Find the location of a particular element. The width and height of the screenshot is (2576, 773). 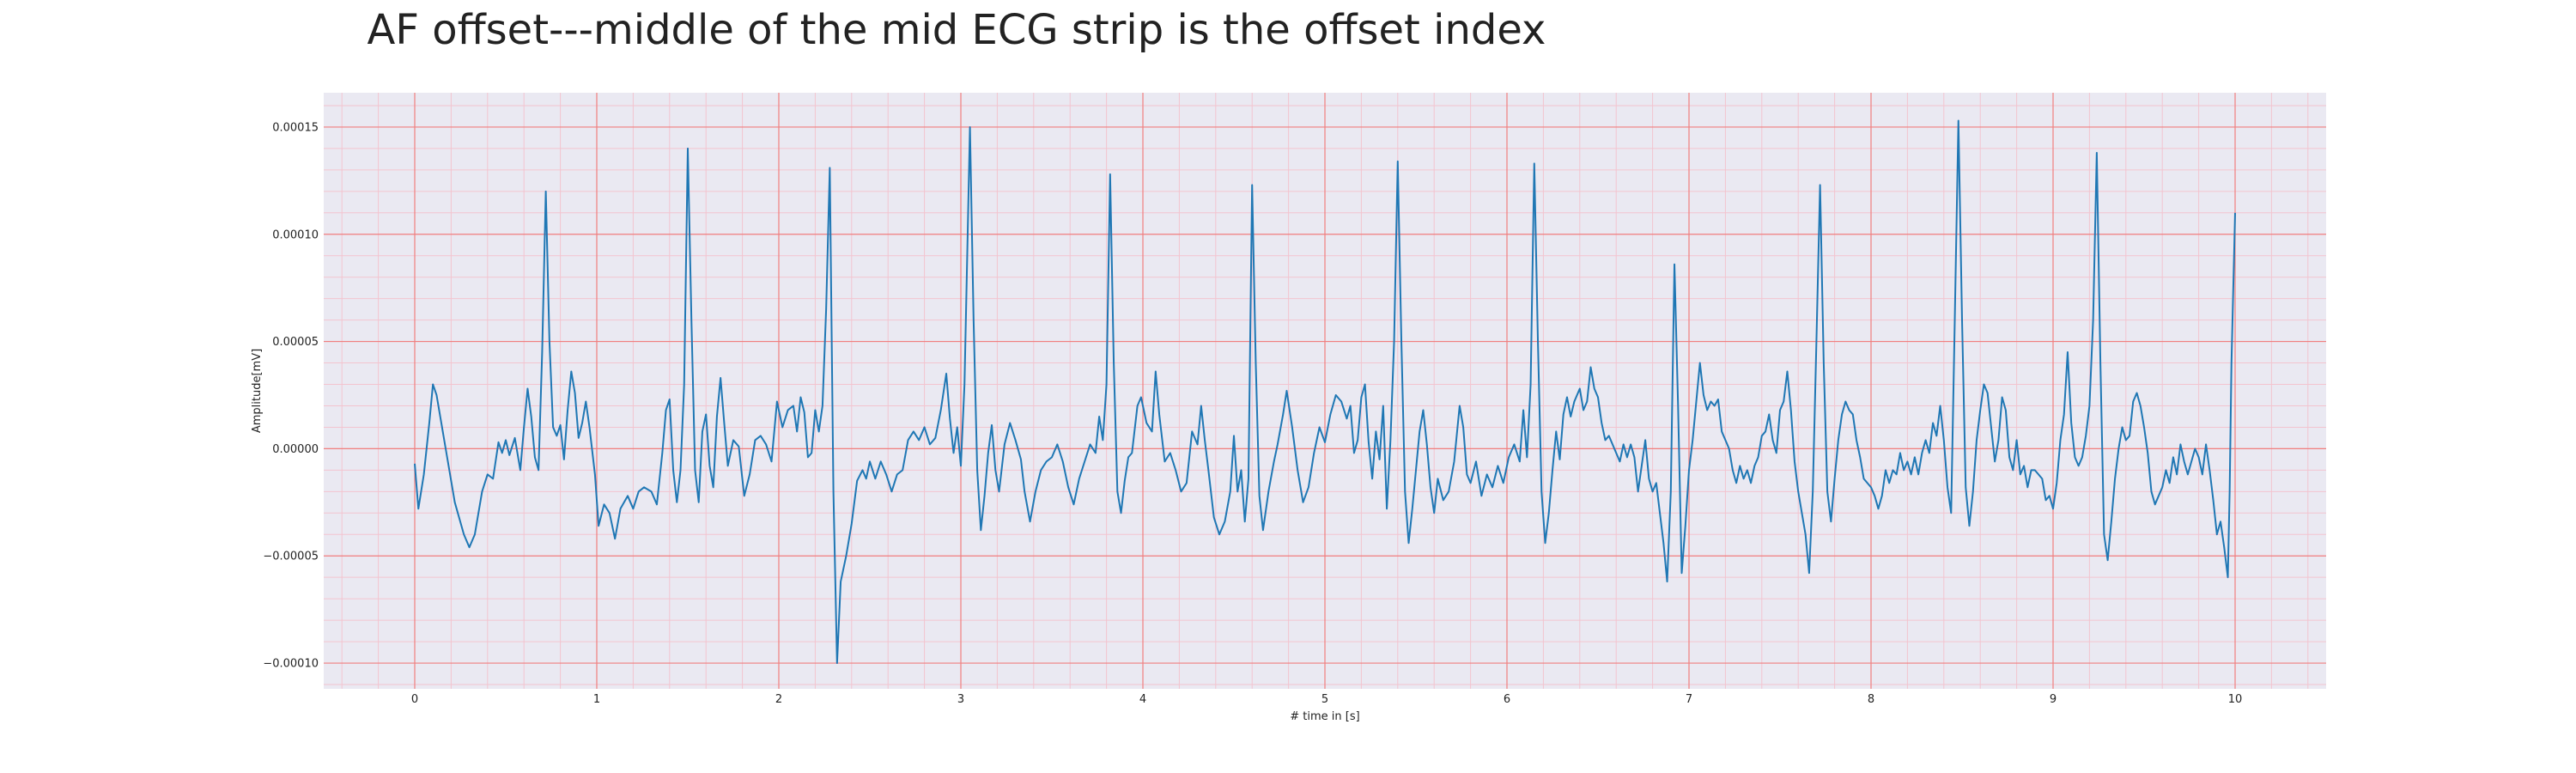

x-tick-label: 4 is located at coordinates (1142, 699).